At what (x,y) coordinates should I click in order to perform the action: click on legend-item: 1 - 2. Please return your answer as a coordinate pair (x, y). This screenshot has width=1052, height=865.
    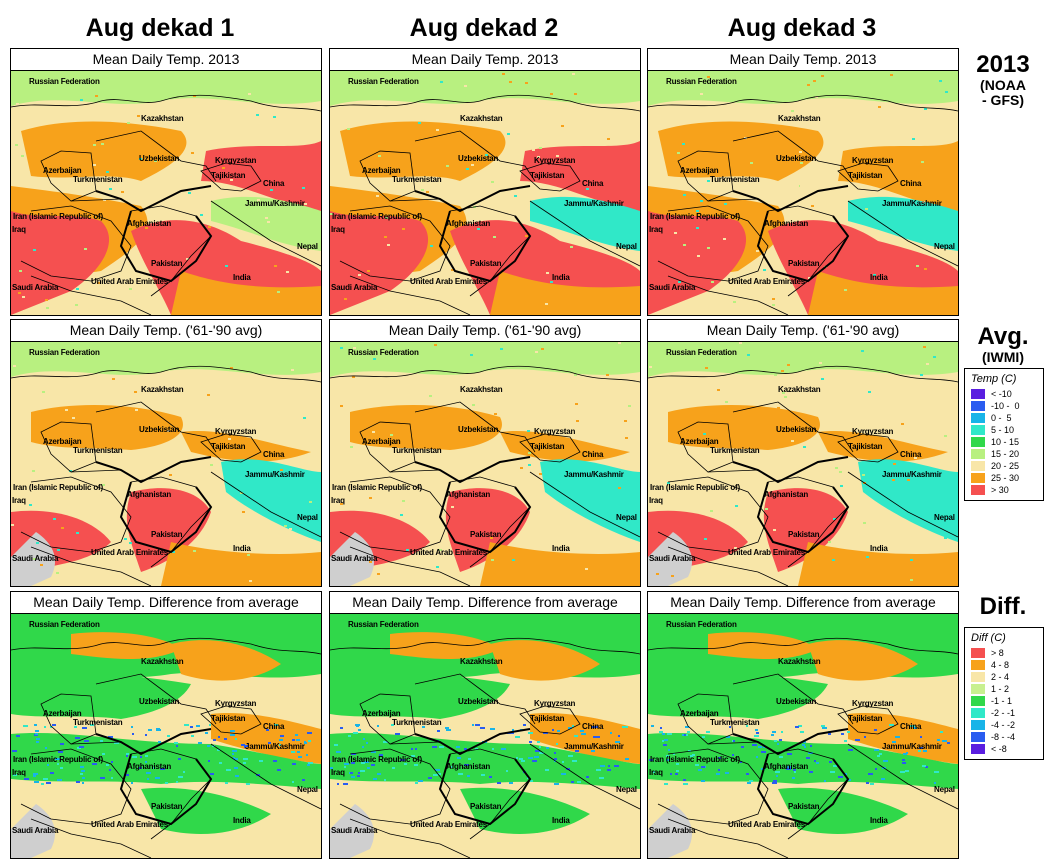
    Looking at the image, I should click on (1004, 688).